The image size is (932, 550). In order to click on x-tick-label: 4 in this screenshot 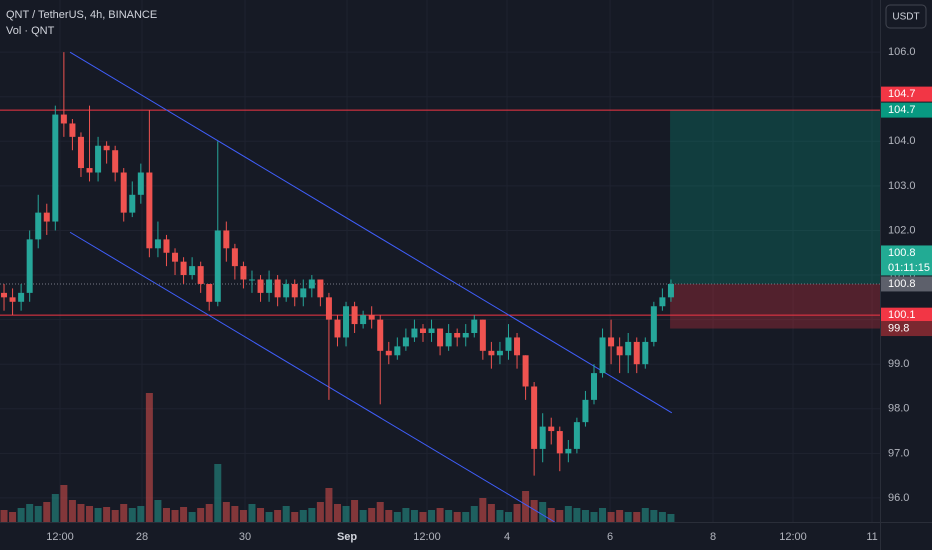, I will do `click(507, 537)`.